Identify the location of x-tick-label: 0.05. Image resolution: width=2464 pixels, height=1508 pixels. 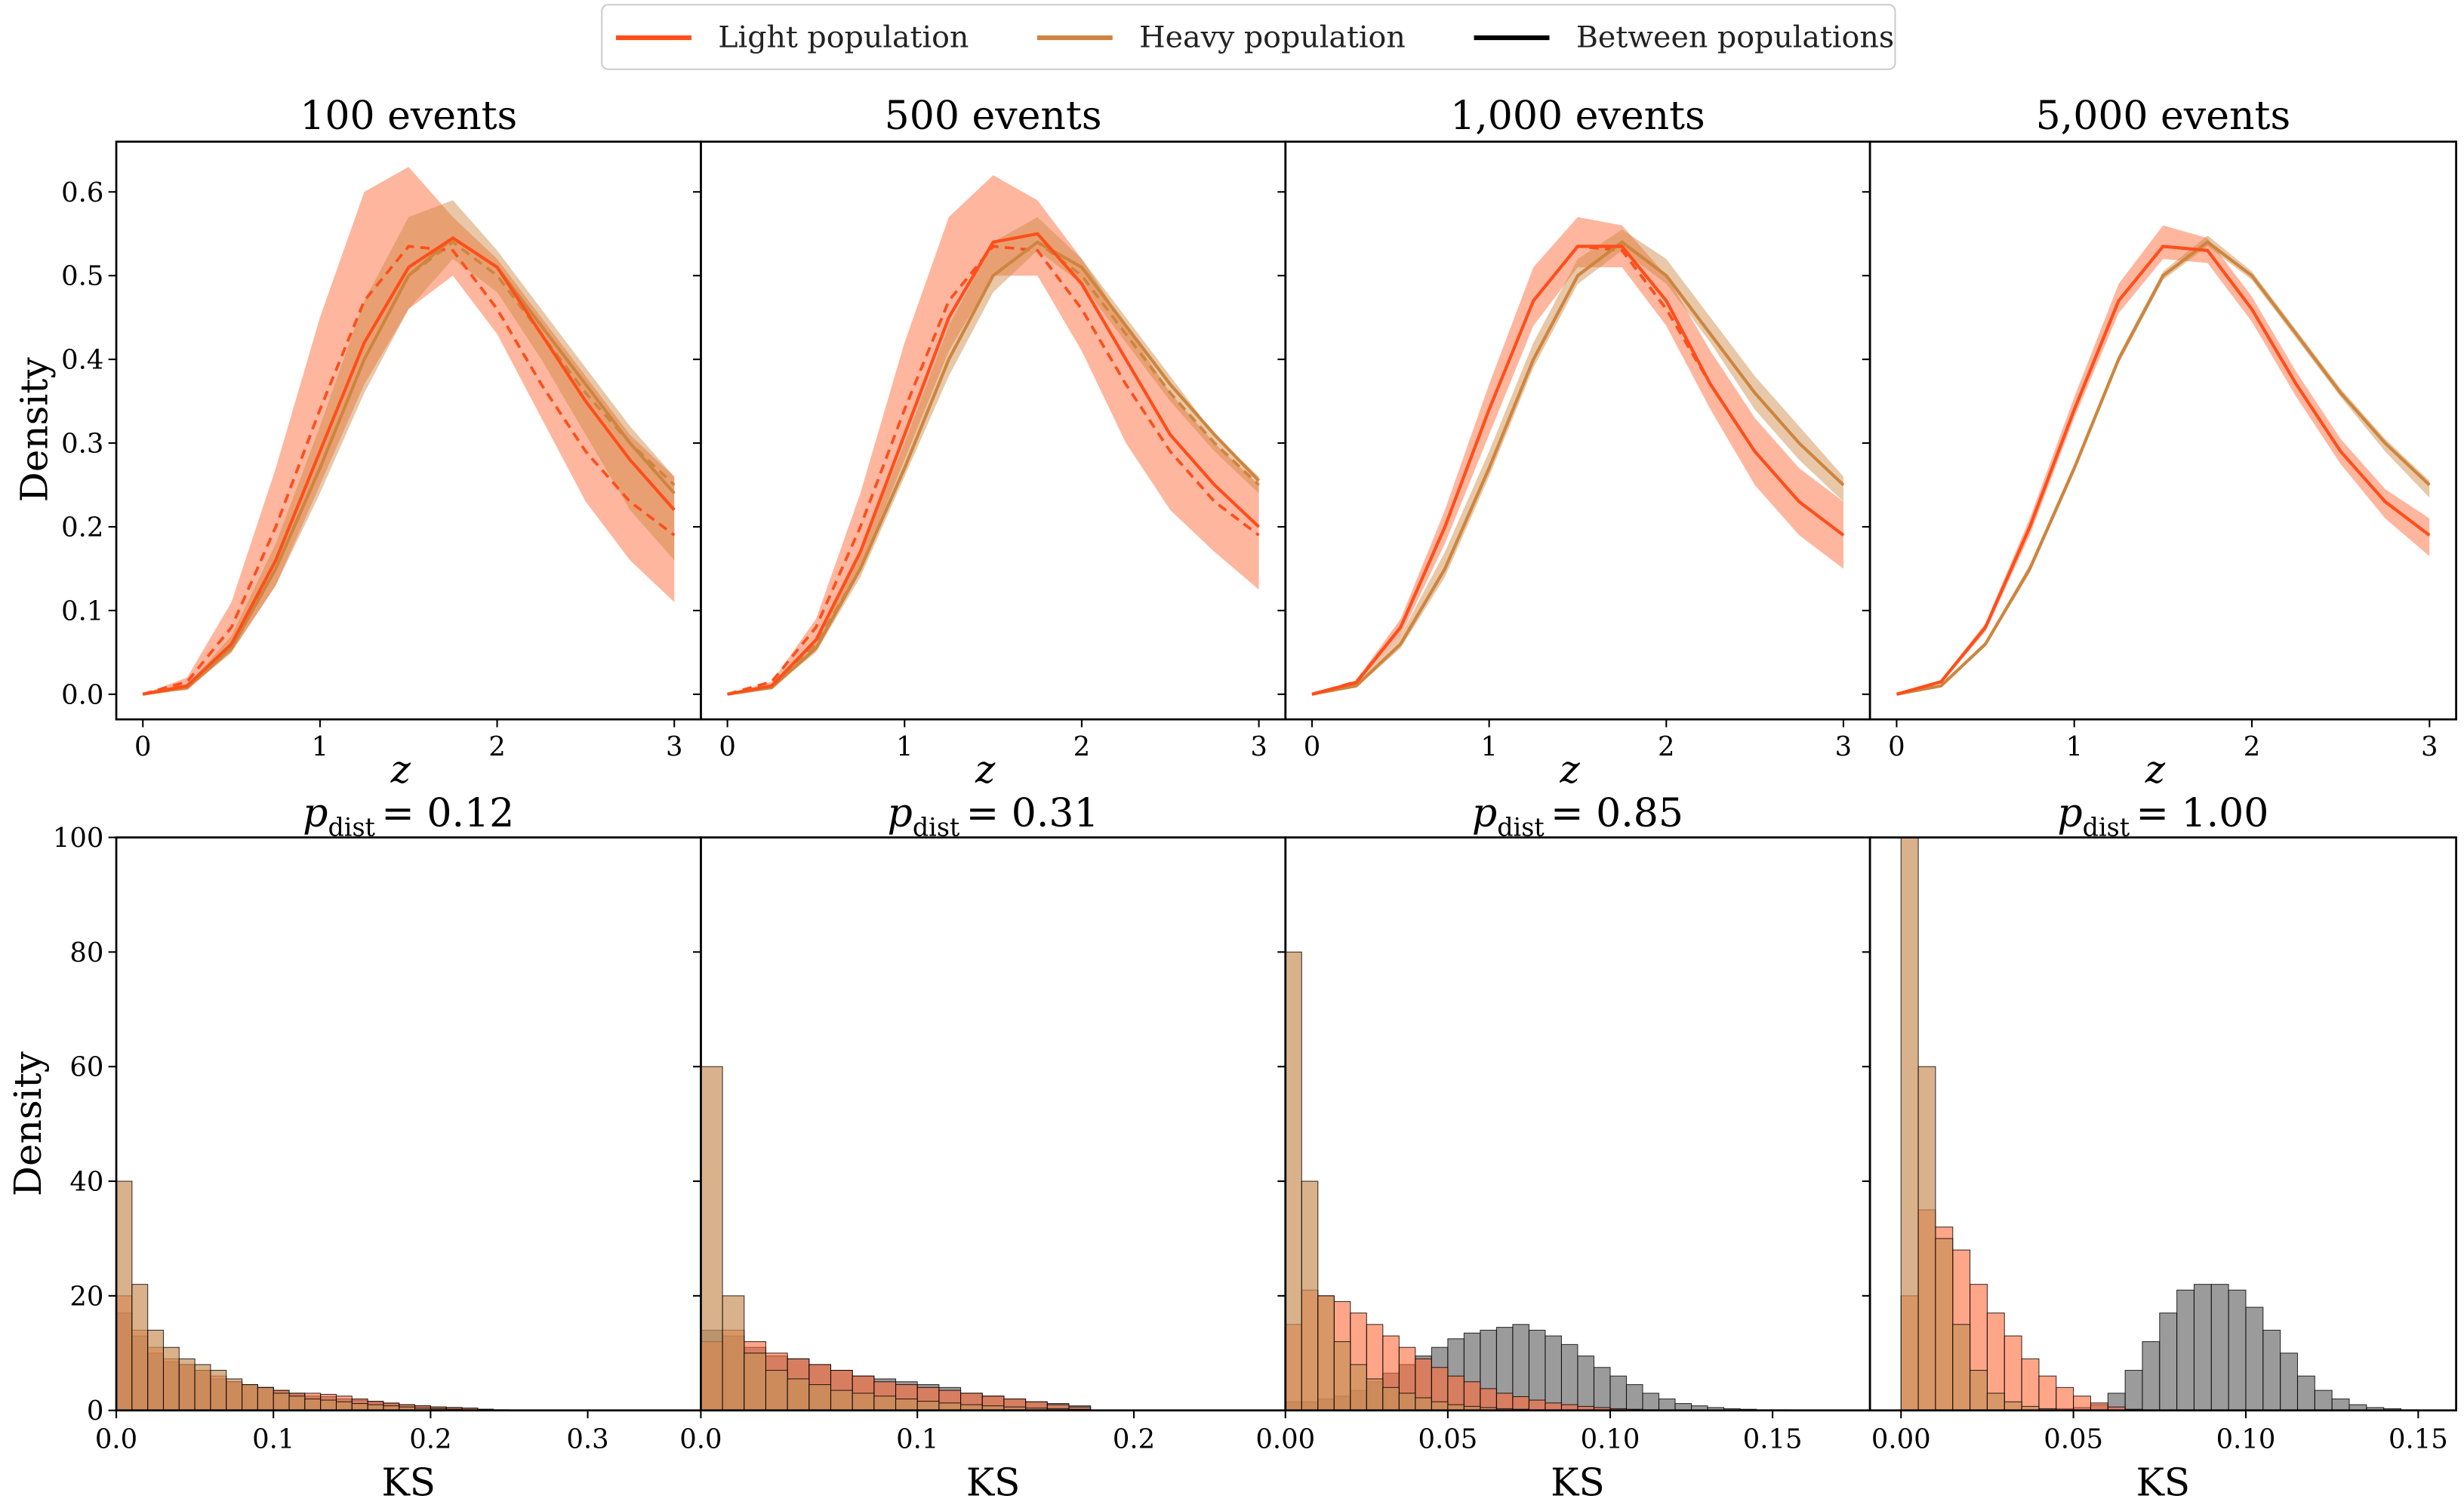
(1447, 1439).